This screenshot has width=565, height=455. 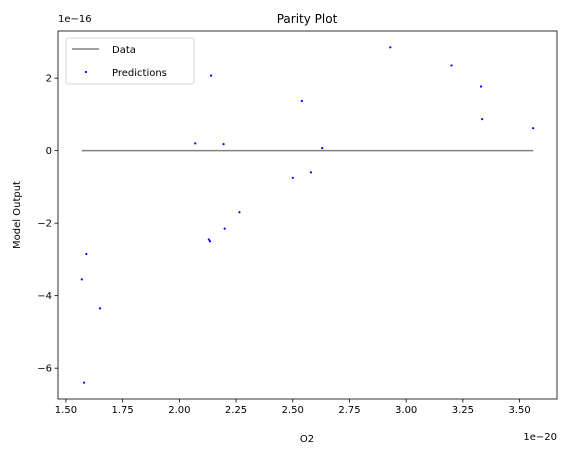 What do you see at coordinates (49, 79) in the screenshot?
I see `y-tick-label: 2` at bounding box center [49, 79].